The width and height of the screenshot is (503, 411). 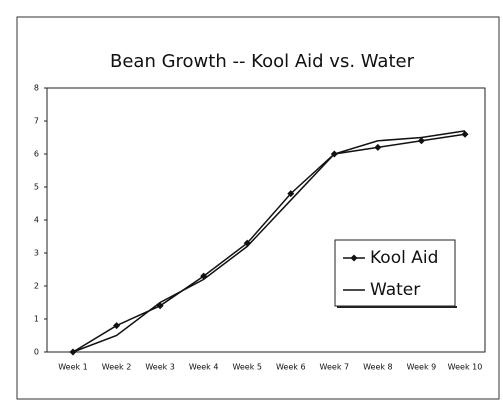 What do you see at coordinates (397, 307) in the screenshot?
I see `legend-shadow` at bounding box center [397, 307].